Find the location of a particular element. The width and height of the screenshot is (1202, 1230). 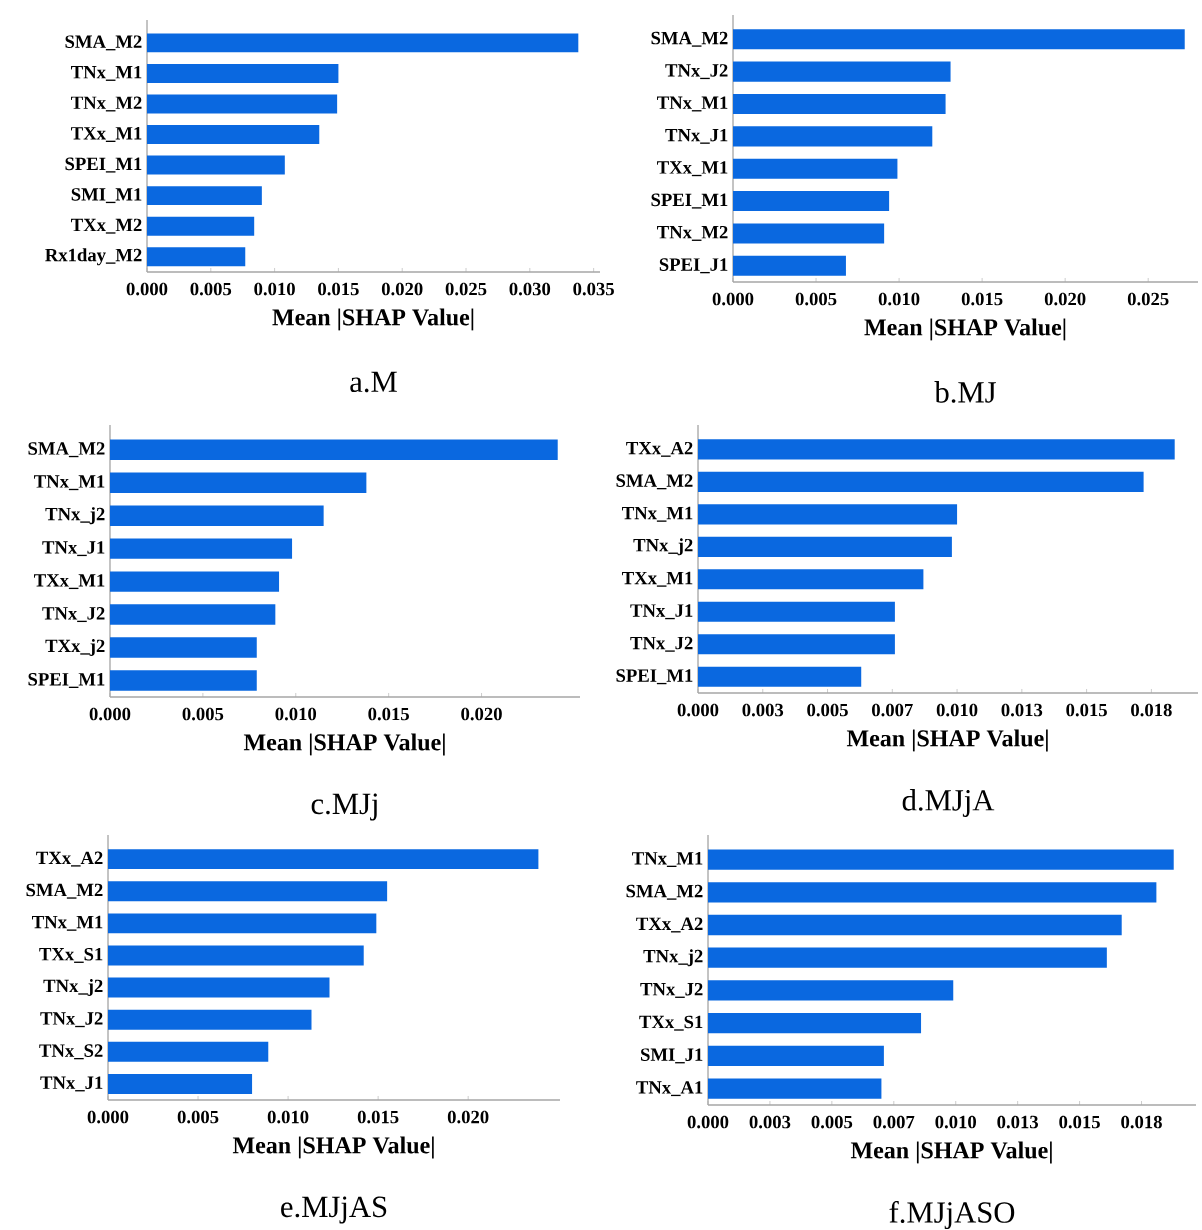

y-tick-label: TNx_S2 is located at coordinates (71, 1052).